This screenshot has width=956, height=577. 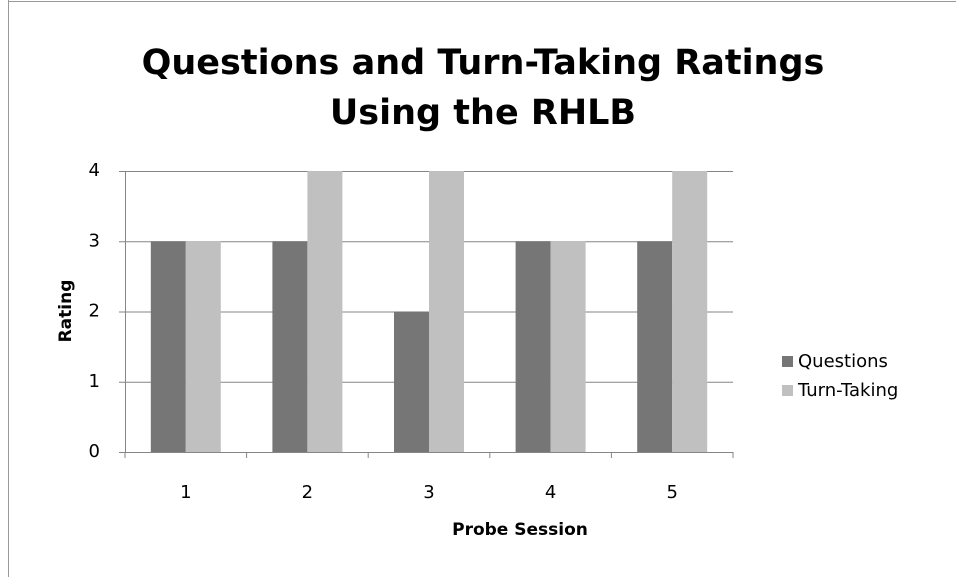 What do you see at coordinates (94, 381) in the screenshot?
I see `y-tick-label: 1` at bounding box center [94, 381].